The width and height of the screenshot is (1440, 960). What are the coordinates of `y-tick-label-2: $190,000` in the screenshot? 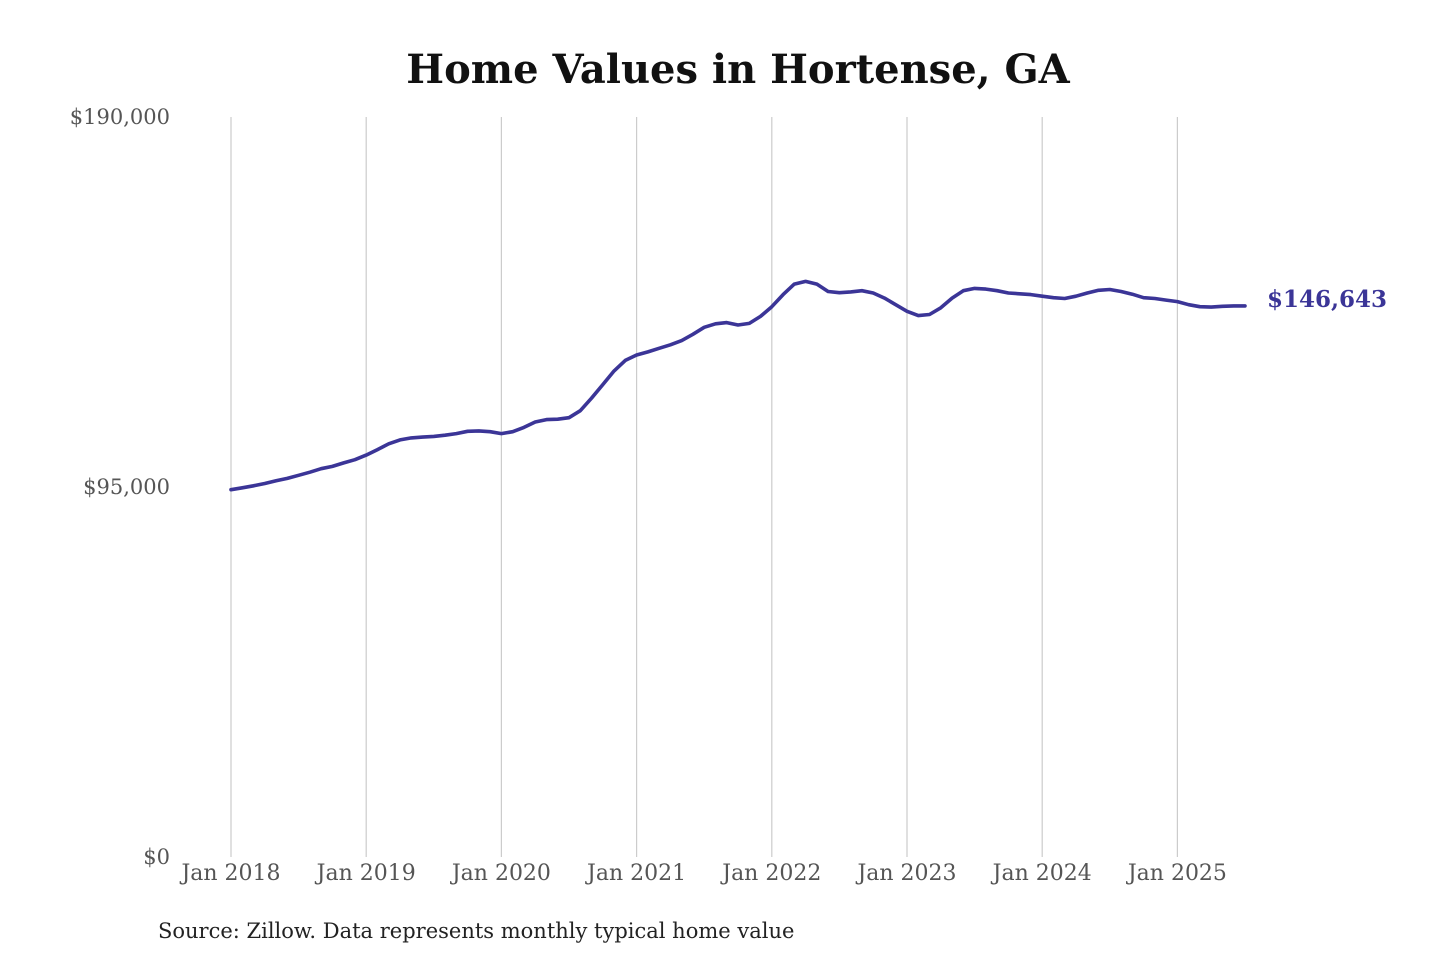 It's located at (120, 117).